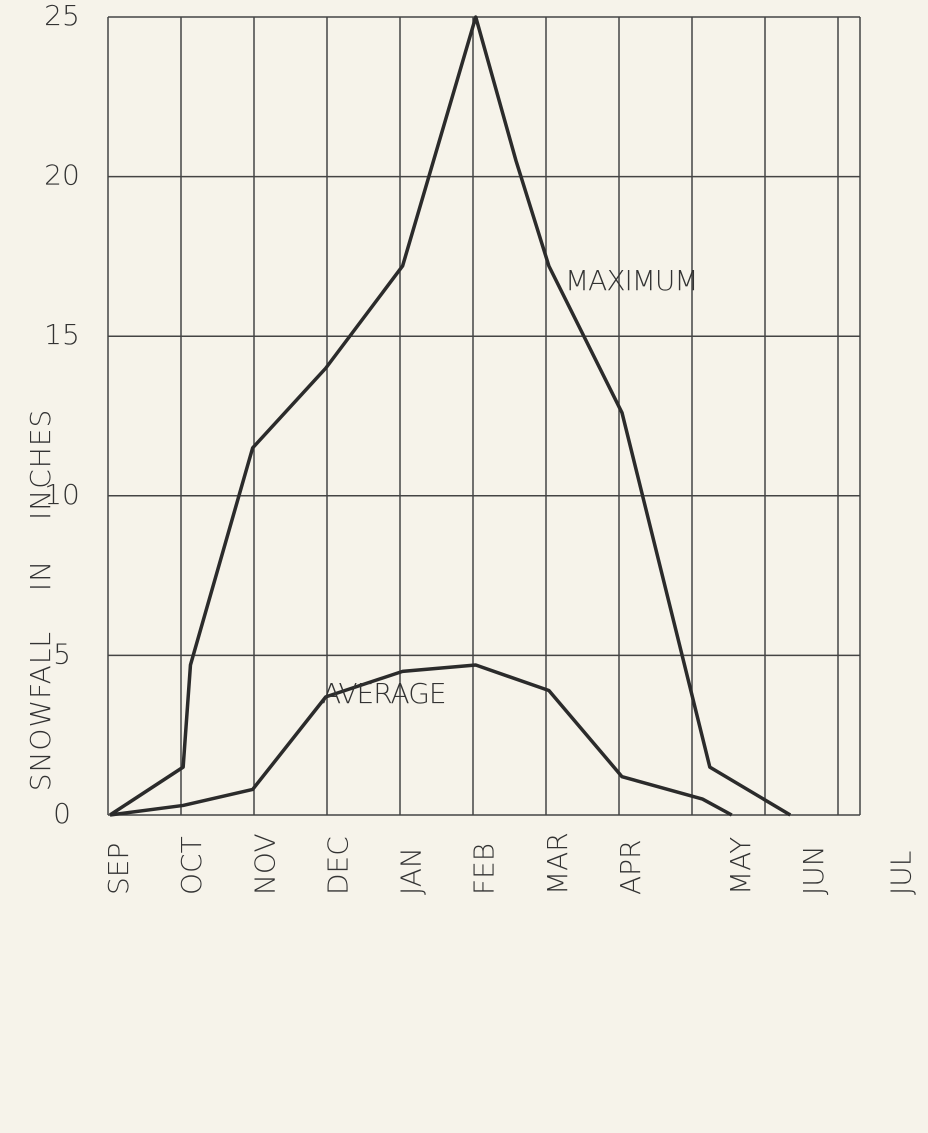 Image resolution: width=928 pixels, height=1133 pixels. What do you see at coordinates (813, 870) in the screenshot?
I see `x-tick-label: JUN` at bounding box center [813, 870].